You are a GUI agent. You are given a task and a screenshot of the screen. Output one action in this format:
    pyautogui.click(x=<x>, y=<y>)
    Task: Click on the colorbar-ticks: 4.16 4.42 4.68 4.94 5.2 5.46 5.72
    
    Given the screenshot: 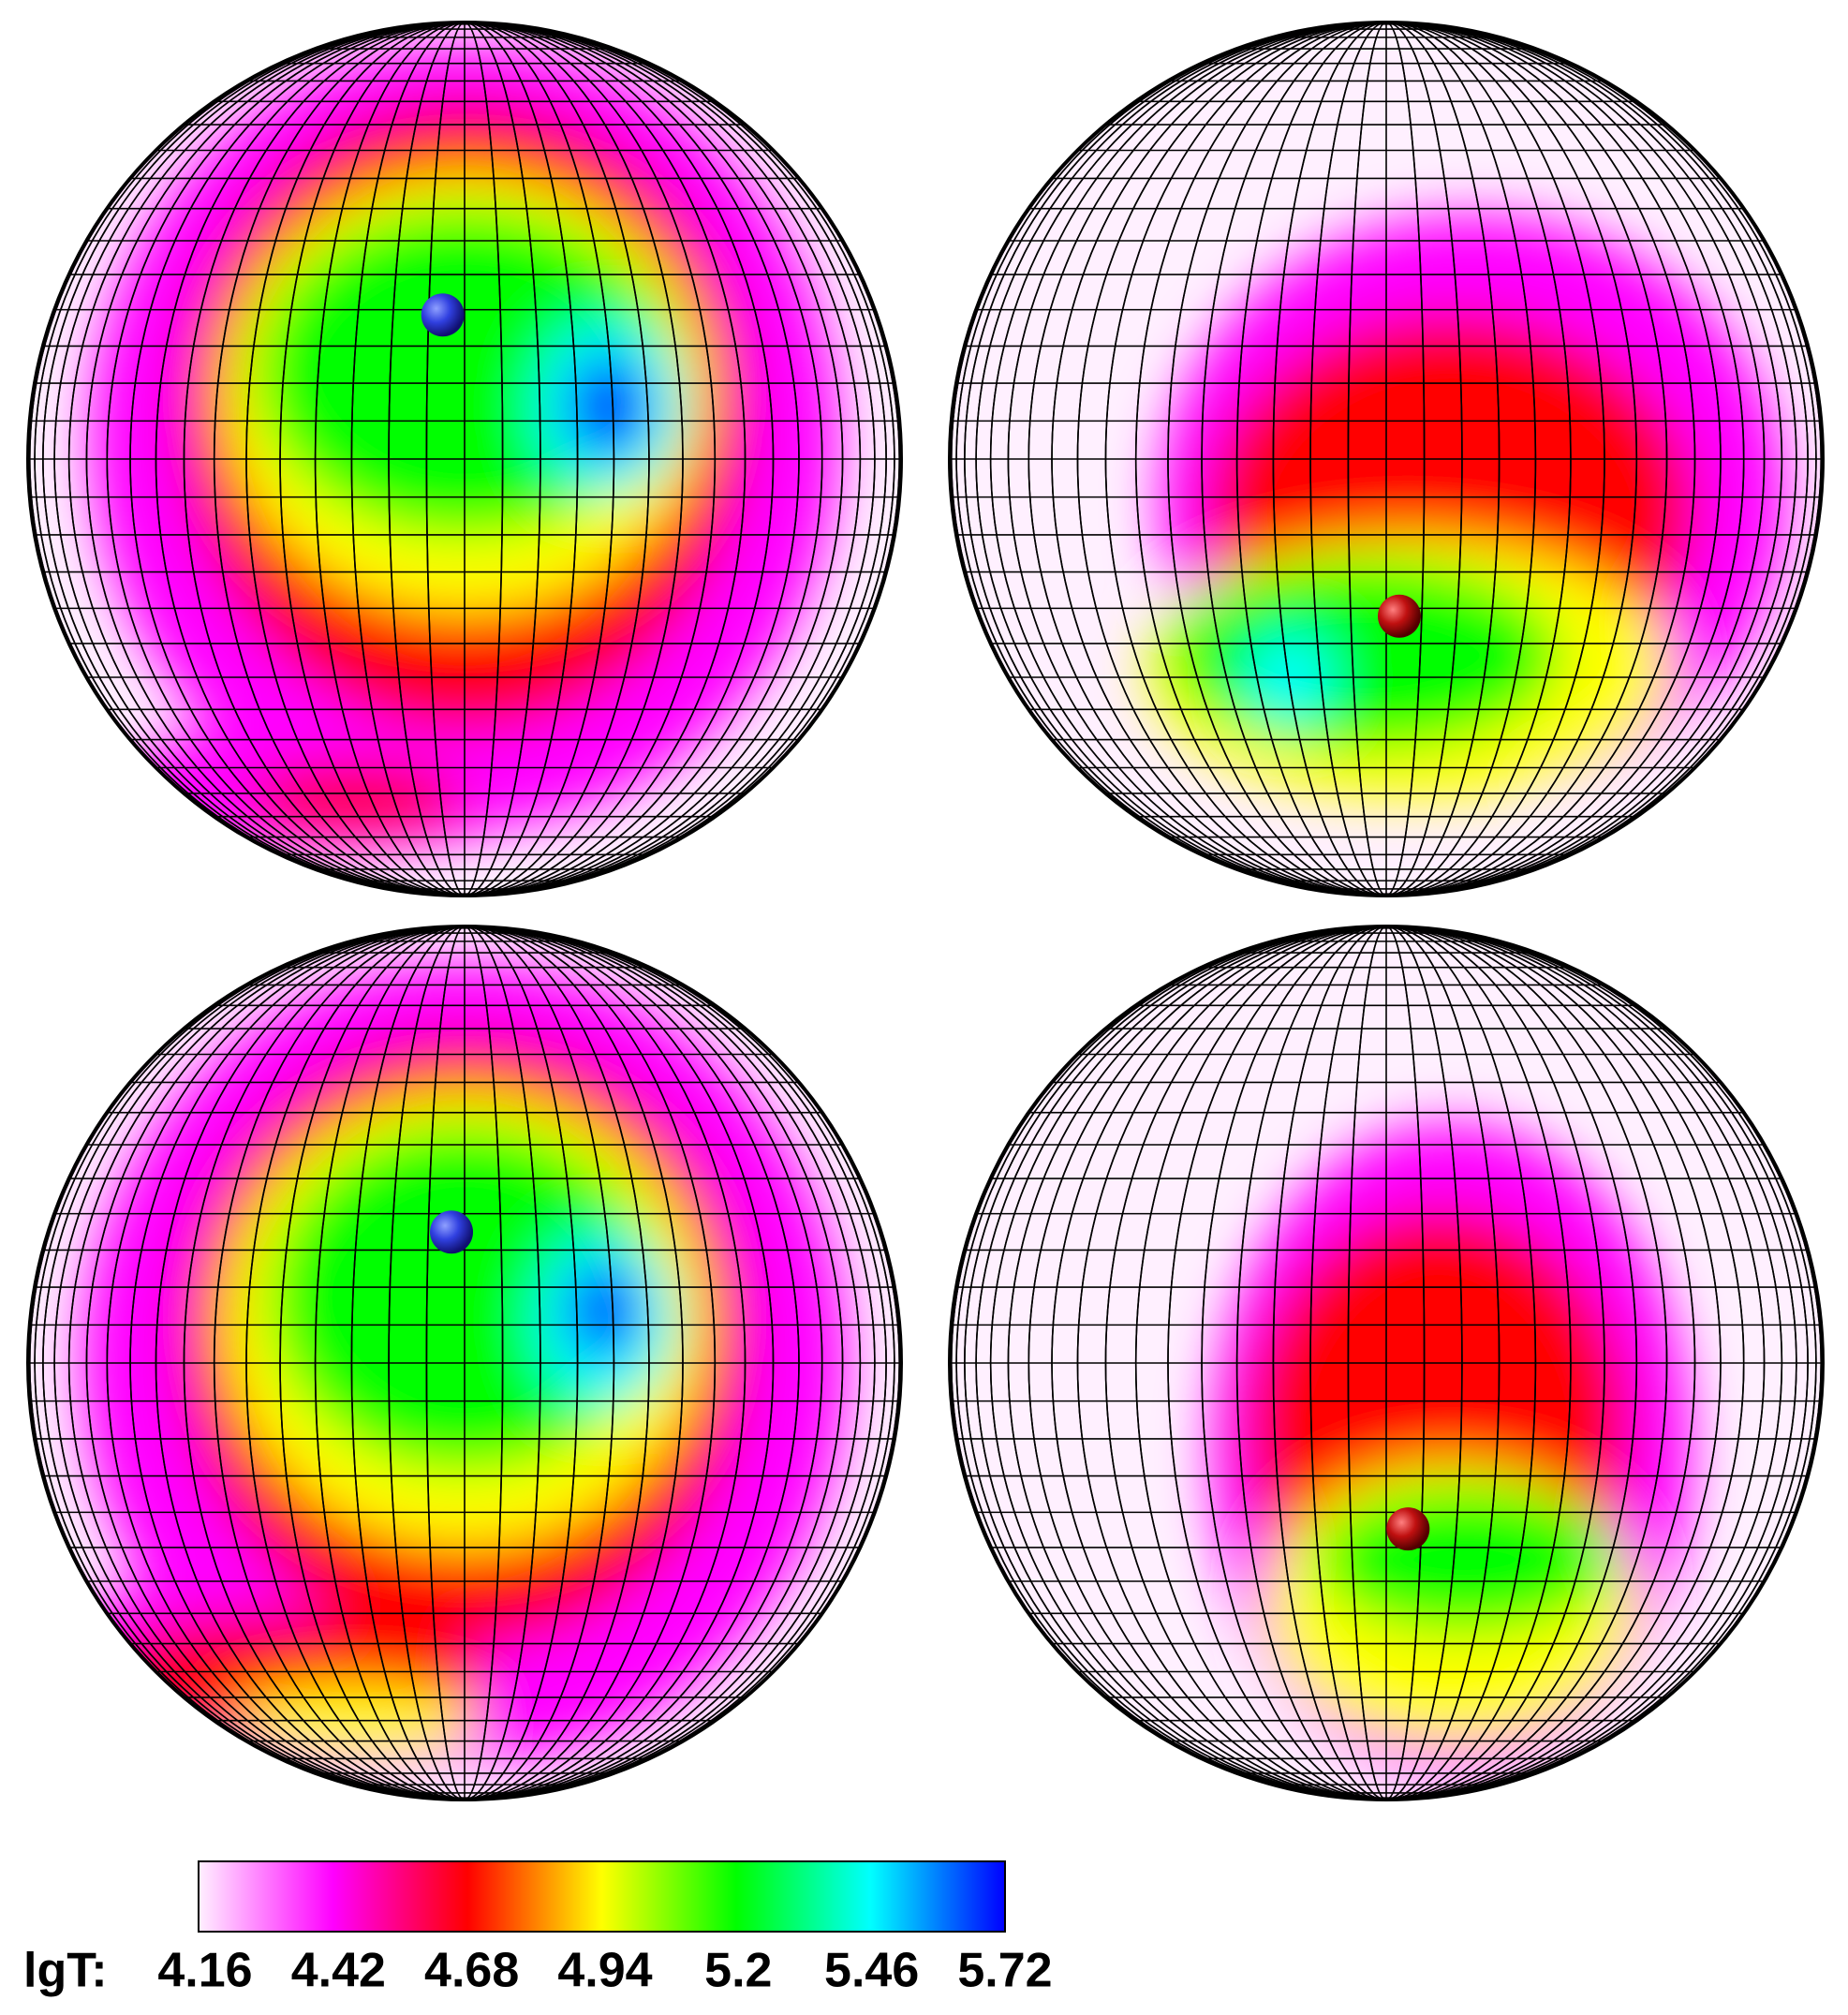 What is the action you would take?
    pyautogui.click(x=604, y=1971)
    